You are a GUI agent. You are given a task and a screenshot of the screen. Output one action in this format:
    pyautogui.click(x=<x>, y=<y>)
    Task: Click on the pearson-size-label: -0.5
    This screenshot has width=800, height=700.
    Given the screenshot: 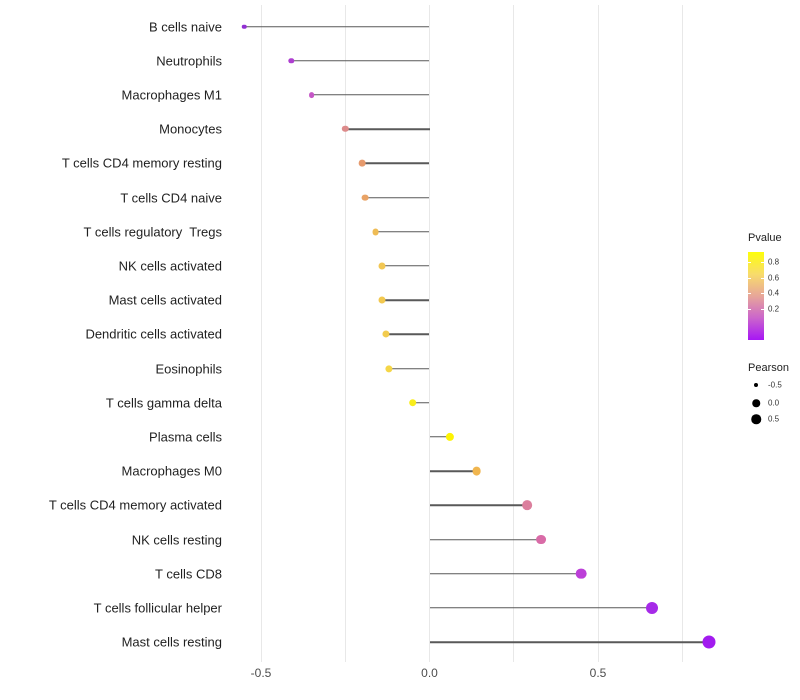 What is the action you would take?
    pyautogui.click(x=775, y=385)
    